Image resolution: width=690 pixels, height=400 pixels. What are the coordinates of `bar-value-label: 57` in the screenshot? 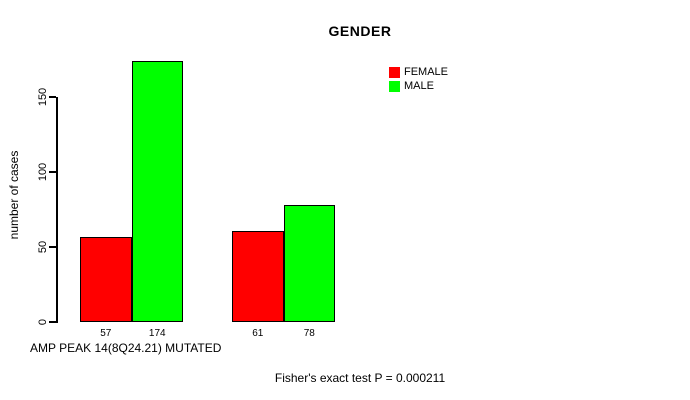 It's located at (106, 333).